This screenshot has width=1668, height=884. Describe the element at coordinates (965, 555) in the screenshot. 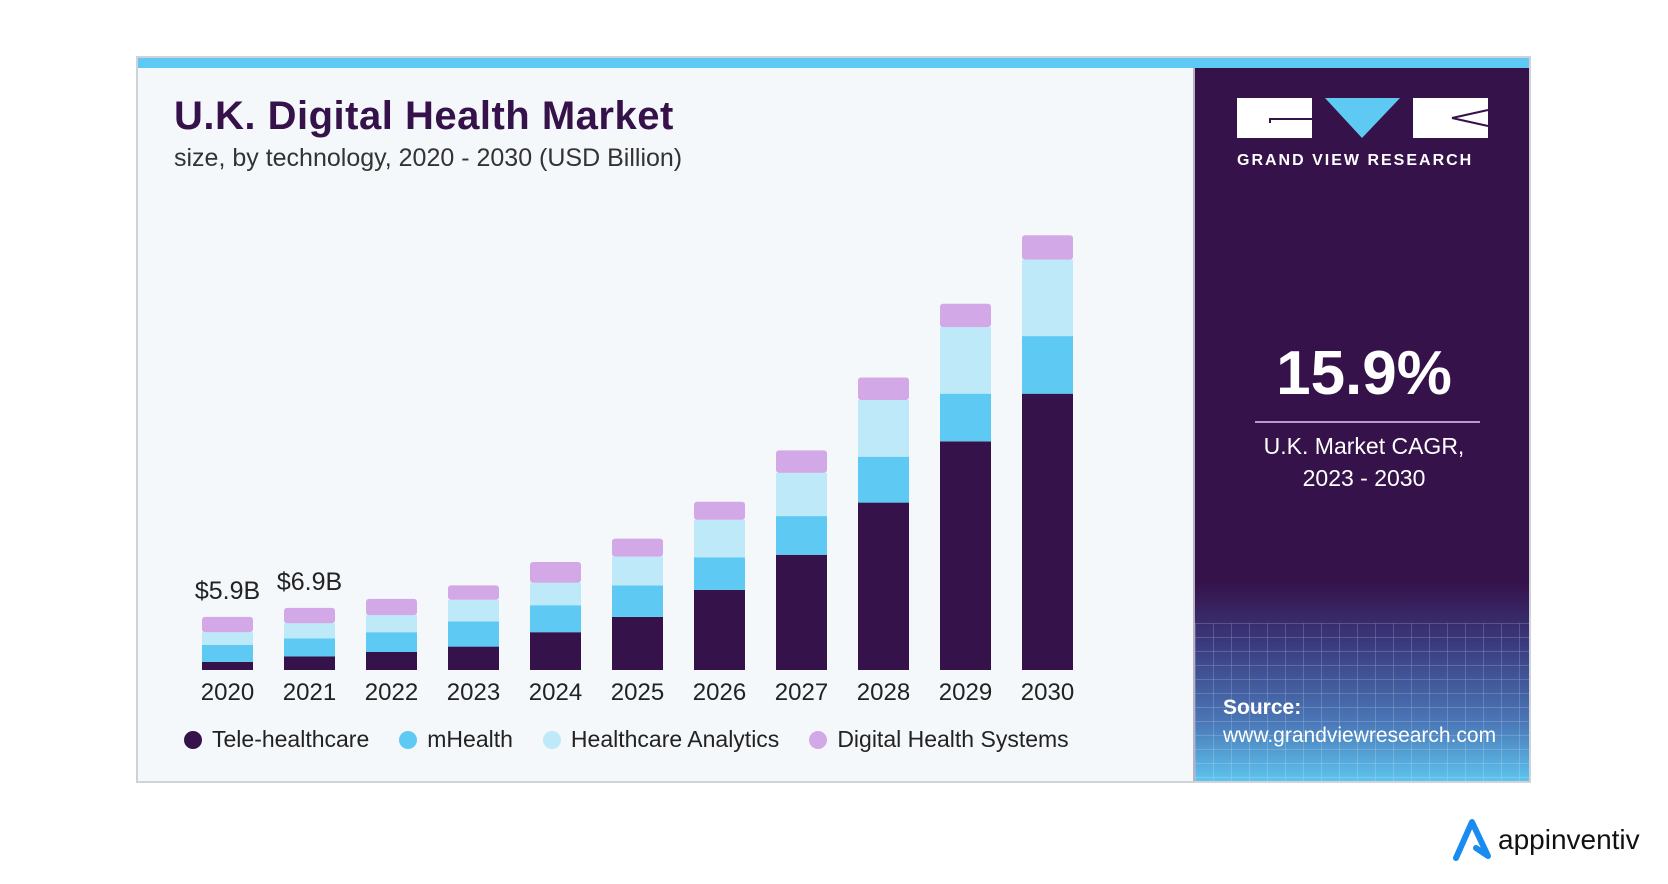

I see `bar-segment-tele-healthcare-2029` at that location.